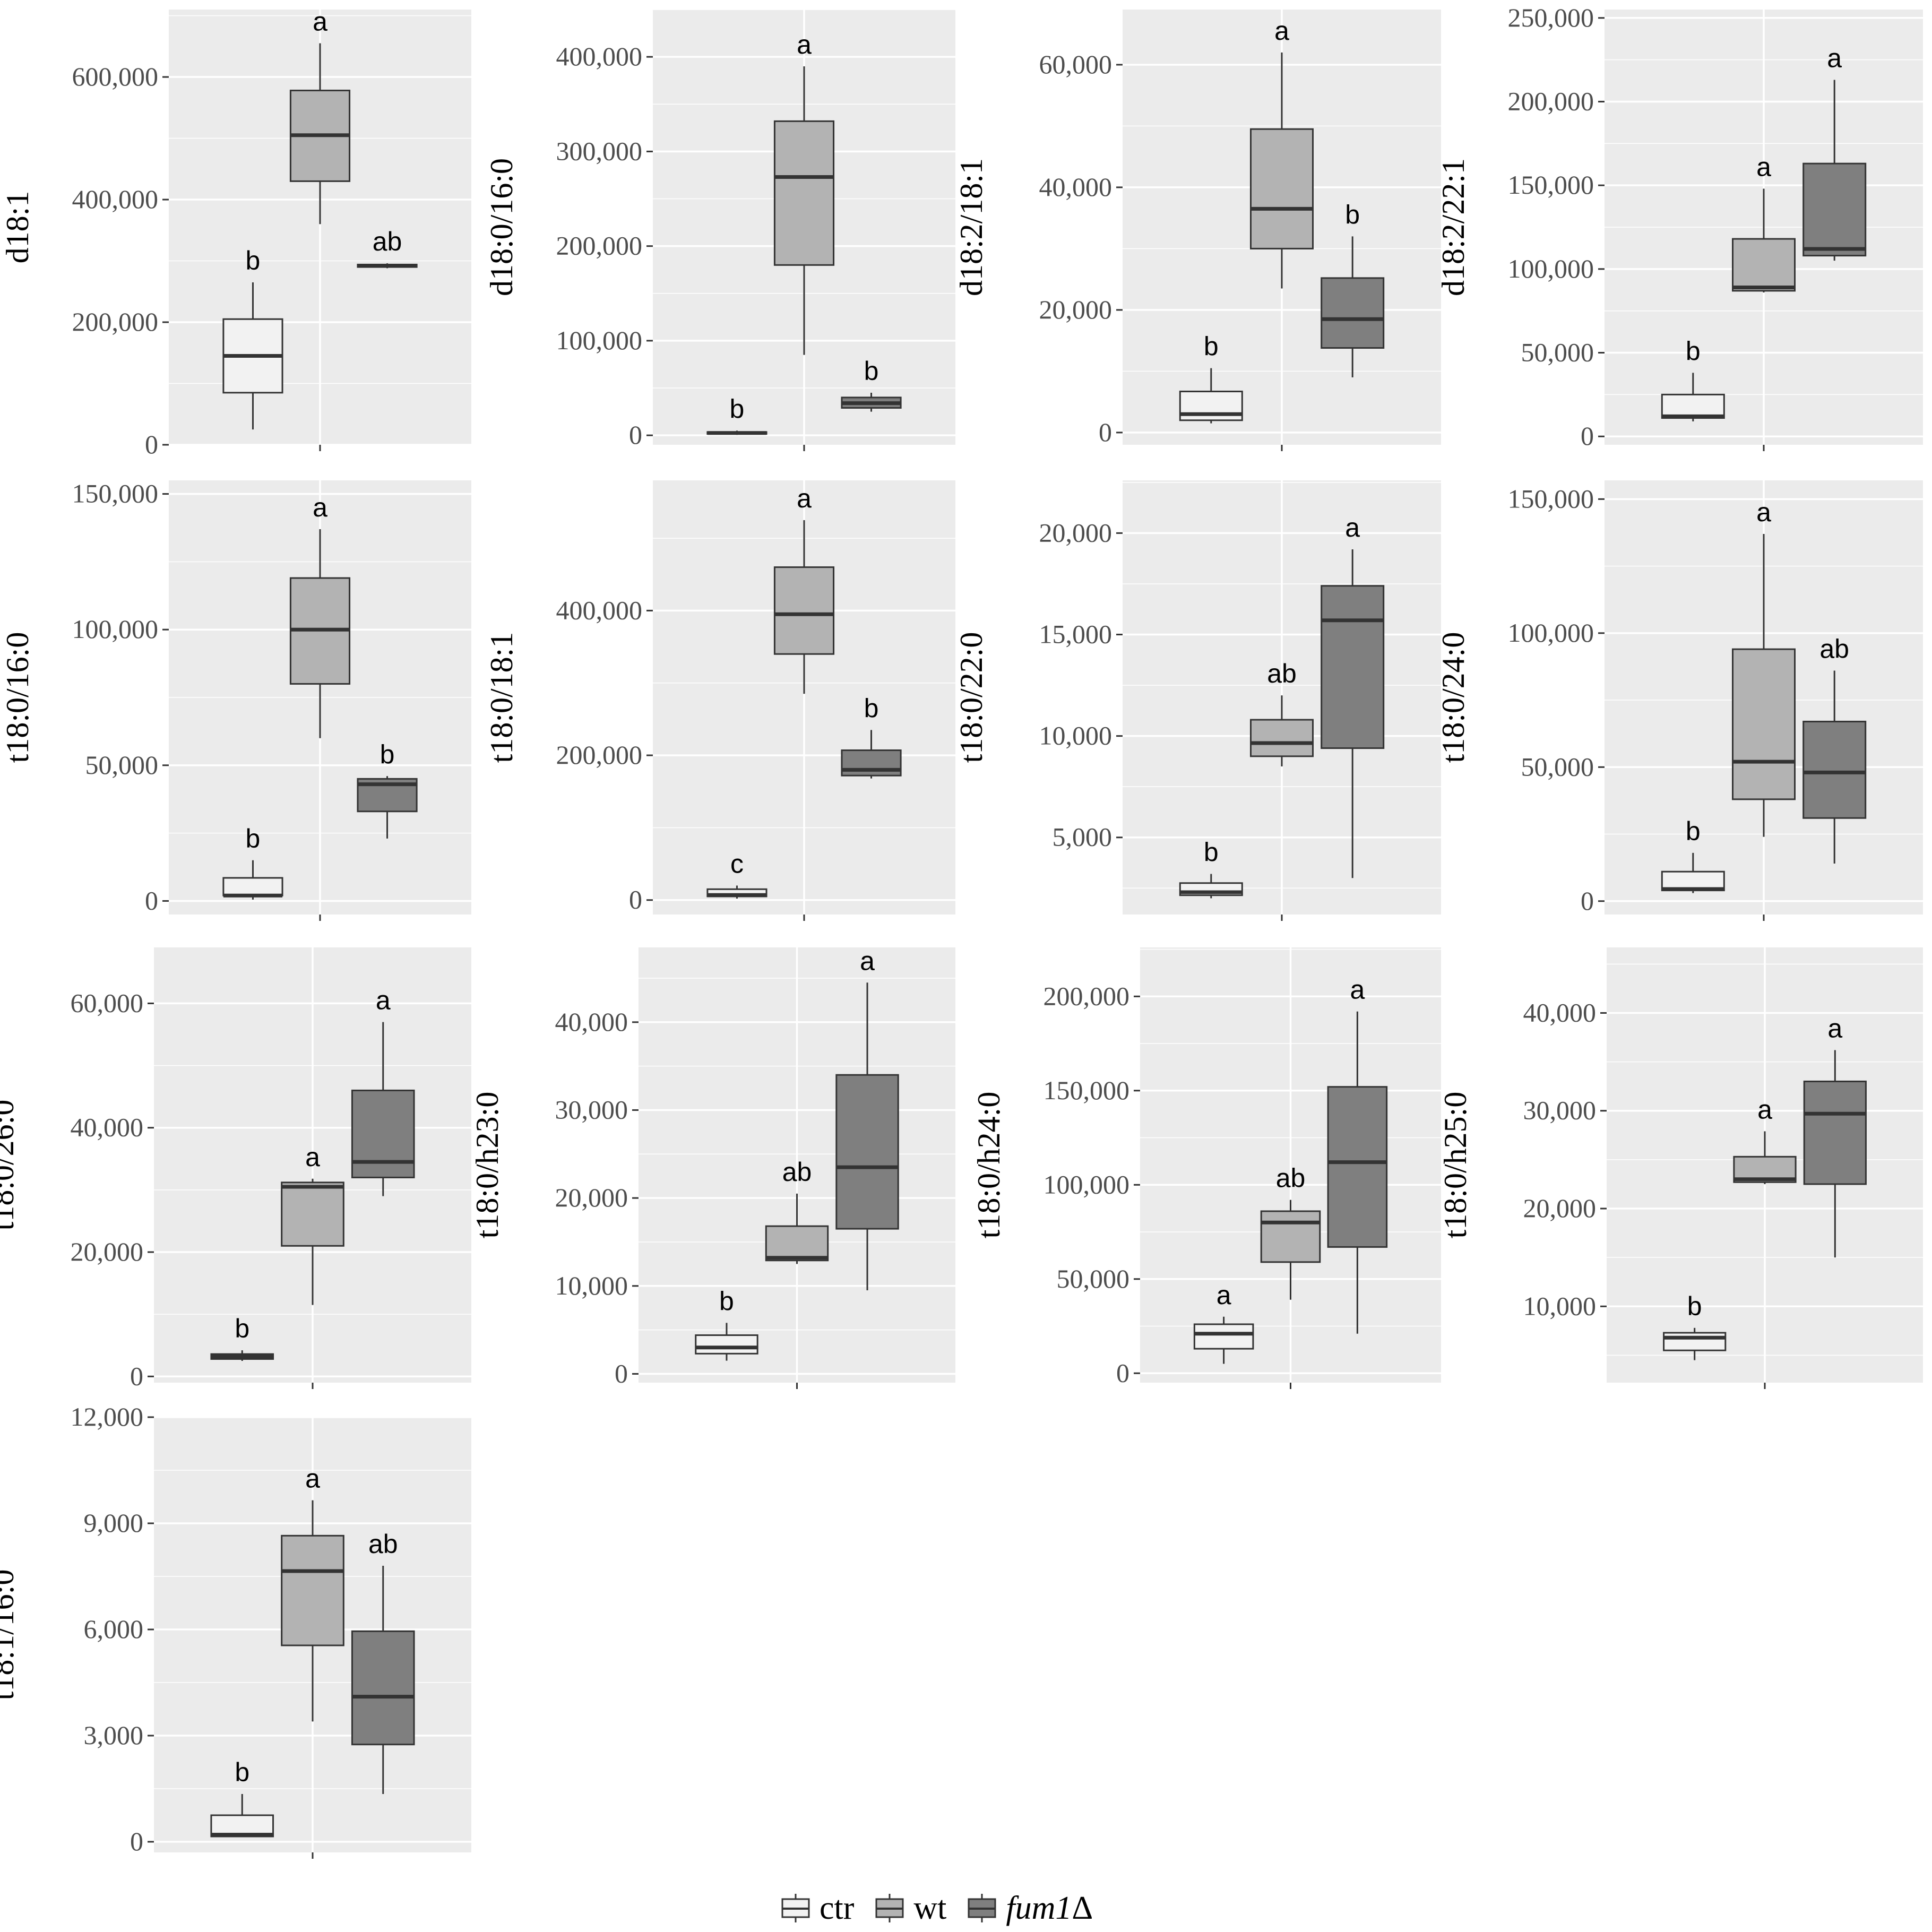  What do you see at coordinates (1453, 697) in the screenshot?
I see `y-axis-label: t18:0/24:0` at bounding box center [1453, 697].